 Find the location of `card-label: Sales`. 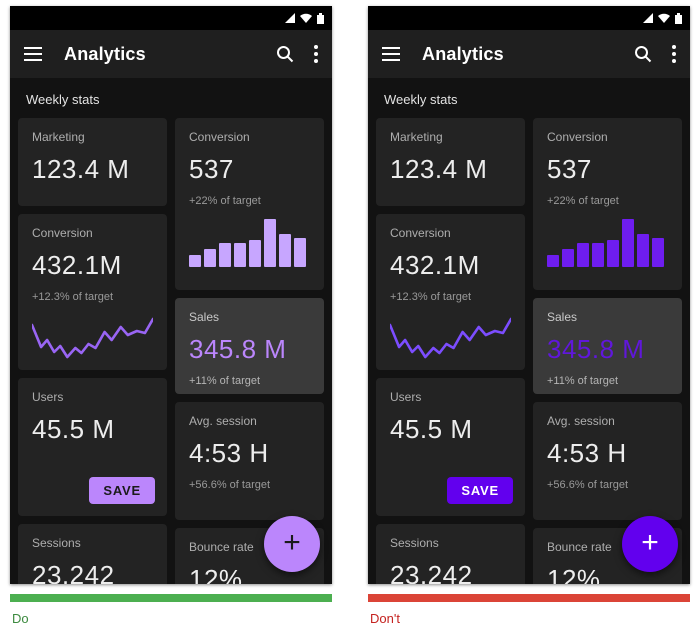

card-label: Sales is located at coordinates (204, 317).